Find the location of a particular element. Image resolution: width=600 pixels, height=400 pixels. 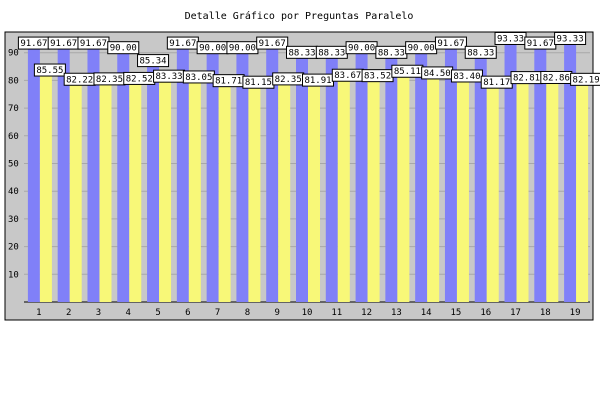

svg-text: 83.33 is located at coordinates (169, 77).